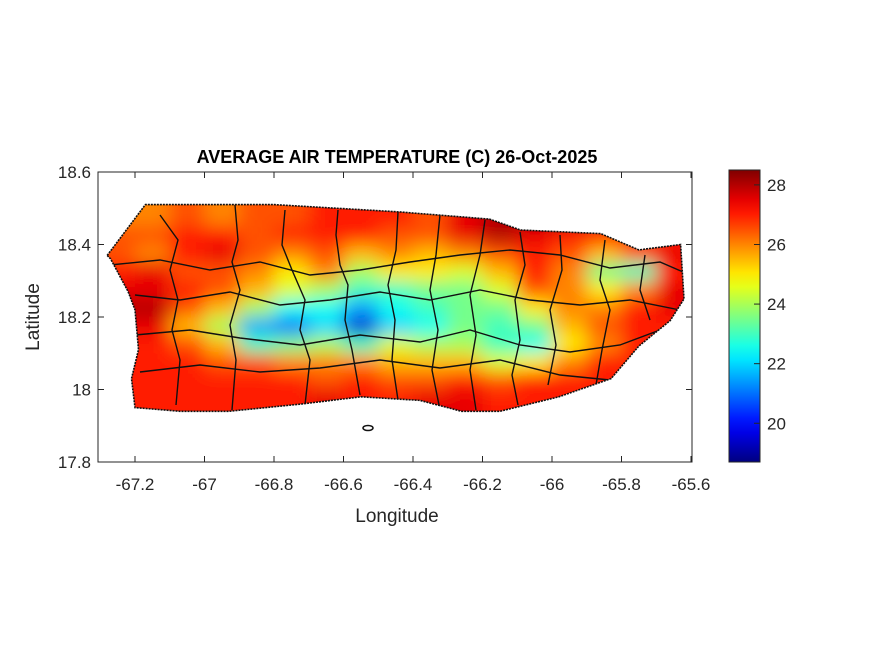  Describe the element at coordinates (74, 317) in the screenshot. I see `y-tick-label: 18.2` at that location.